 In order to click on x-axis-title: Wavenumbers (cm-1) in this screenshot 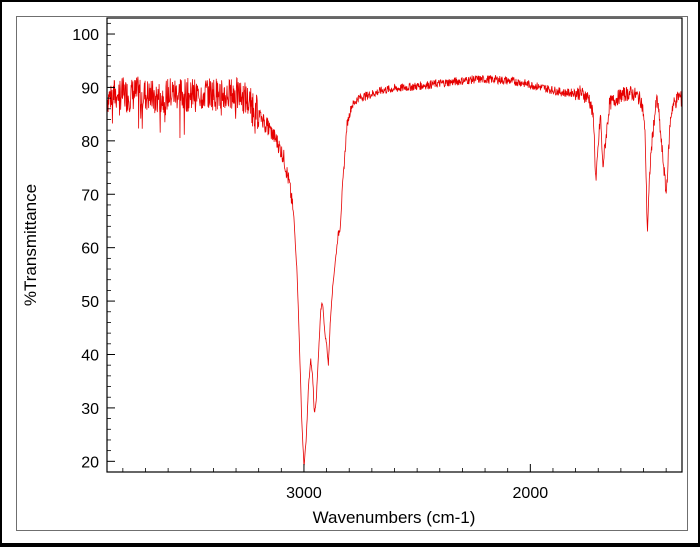, I will do `click(394, 517)`.